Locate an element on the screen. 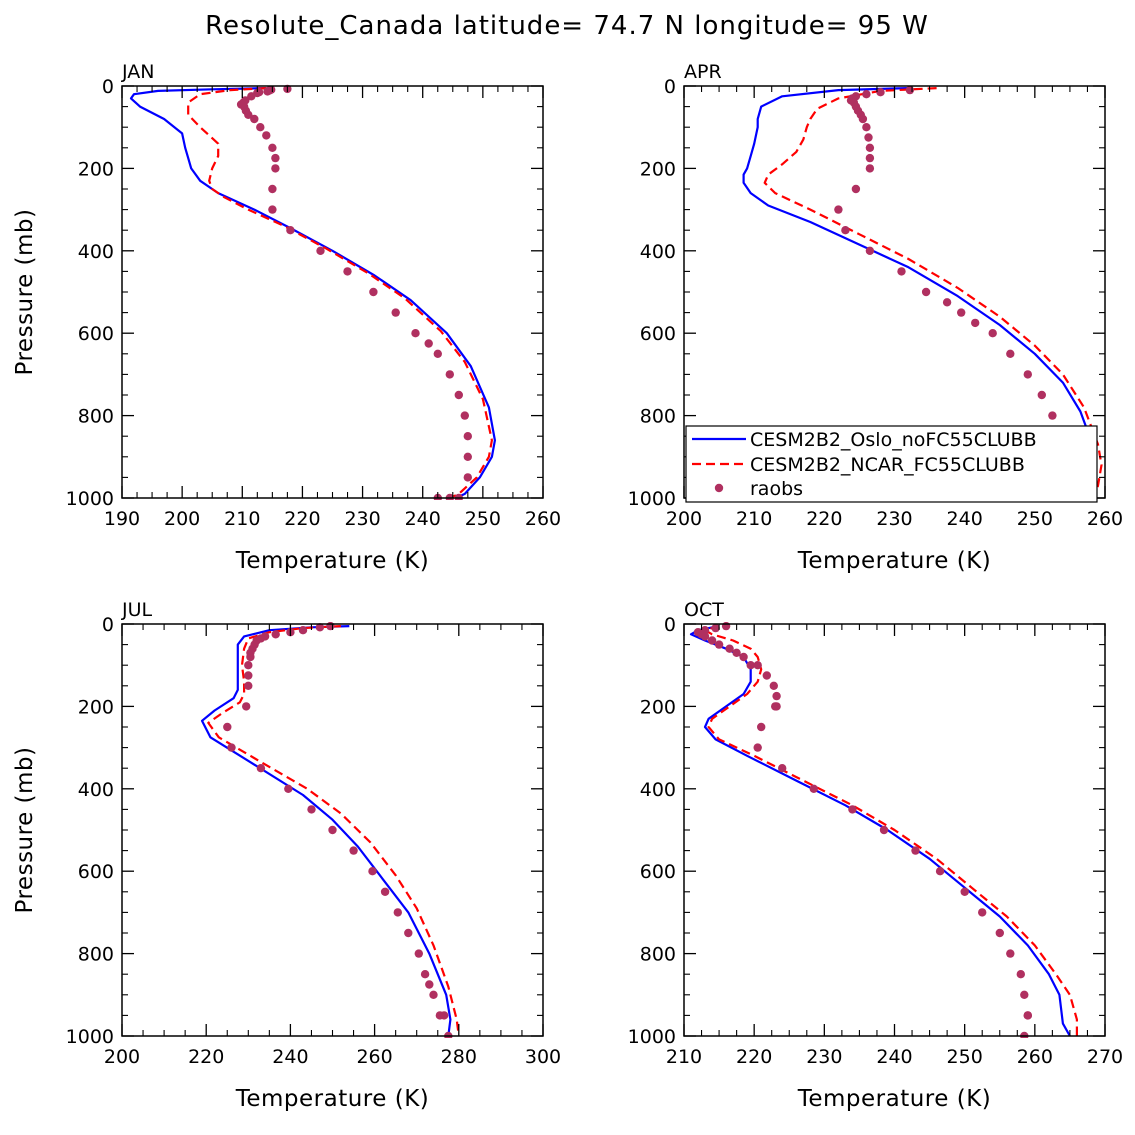  legend-label-oslo: CESM2B2_Oslo_noFC55CLUBB is located at coordinates (893, 440).